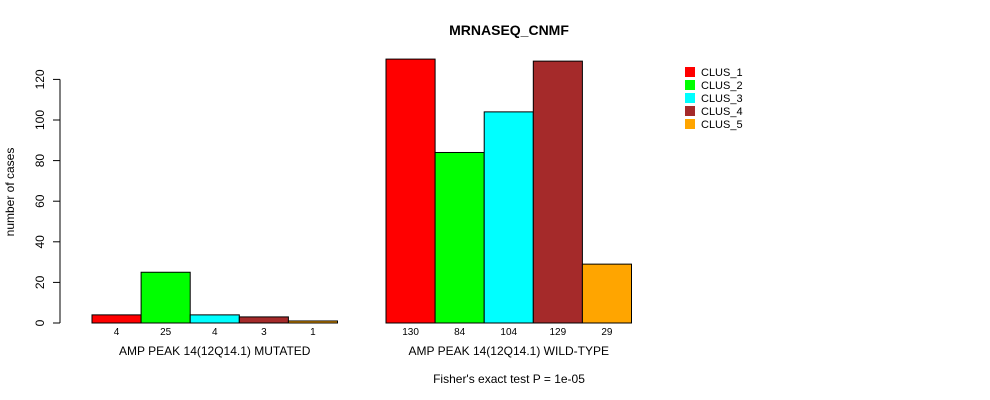 The height and width of the screenshot is (400, 990). I want to click on bar-value-label: 1, so click(313, 332).